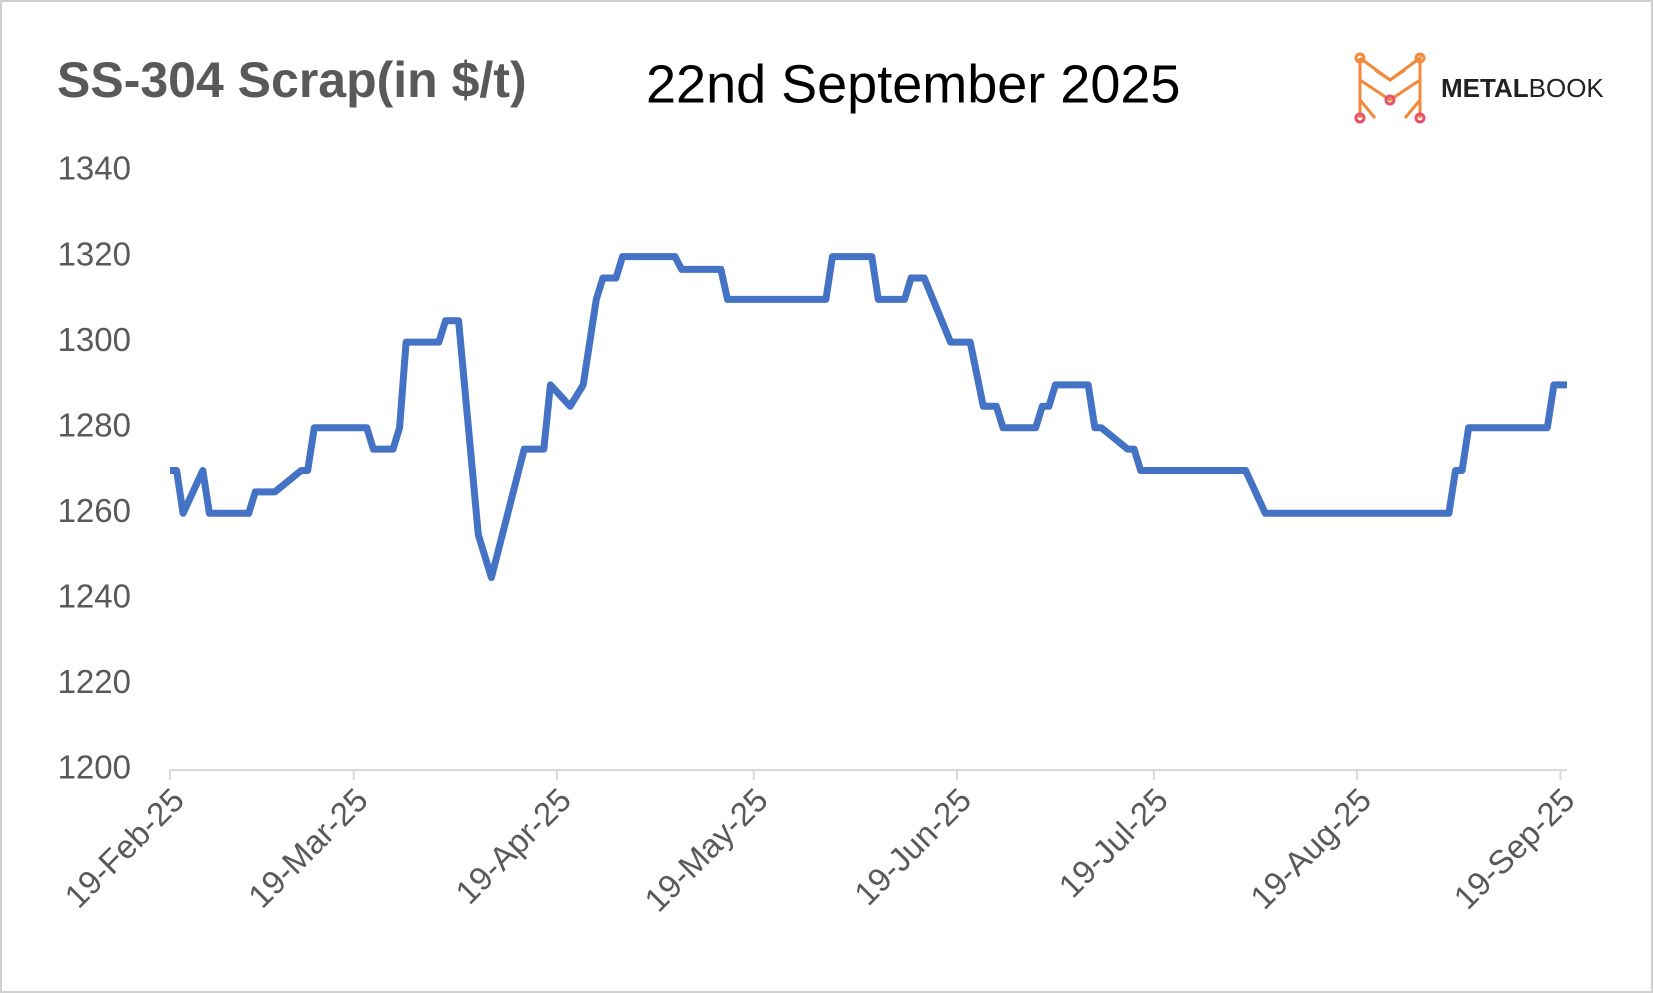  Describe the element at coordinates (94, 424) in the screenshot. I see `y-tick-label: 1280` at that location.